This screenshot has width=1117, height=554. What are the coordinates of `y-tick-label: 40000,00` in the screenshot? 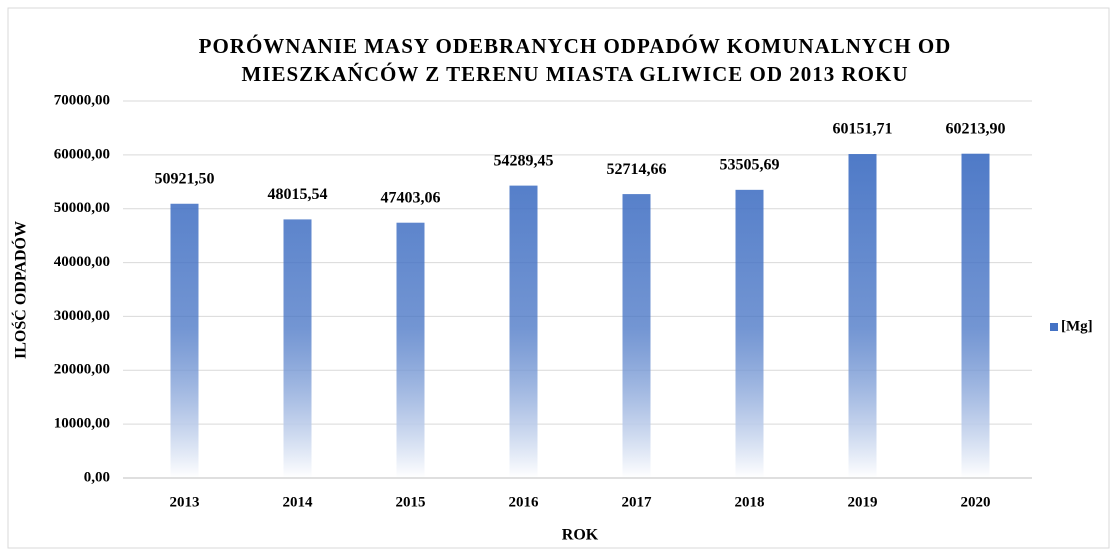 It's located at (82, 262).